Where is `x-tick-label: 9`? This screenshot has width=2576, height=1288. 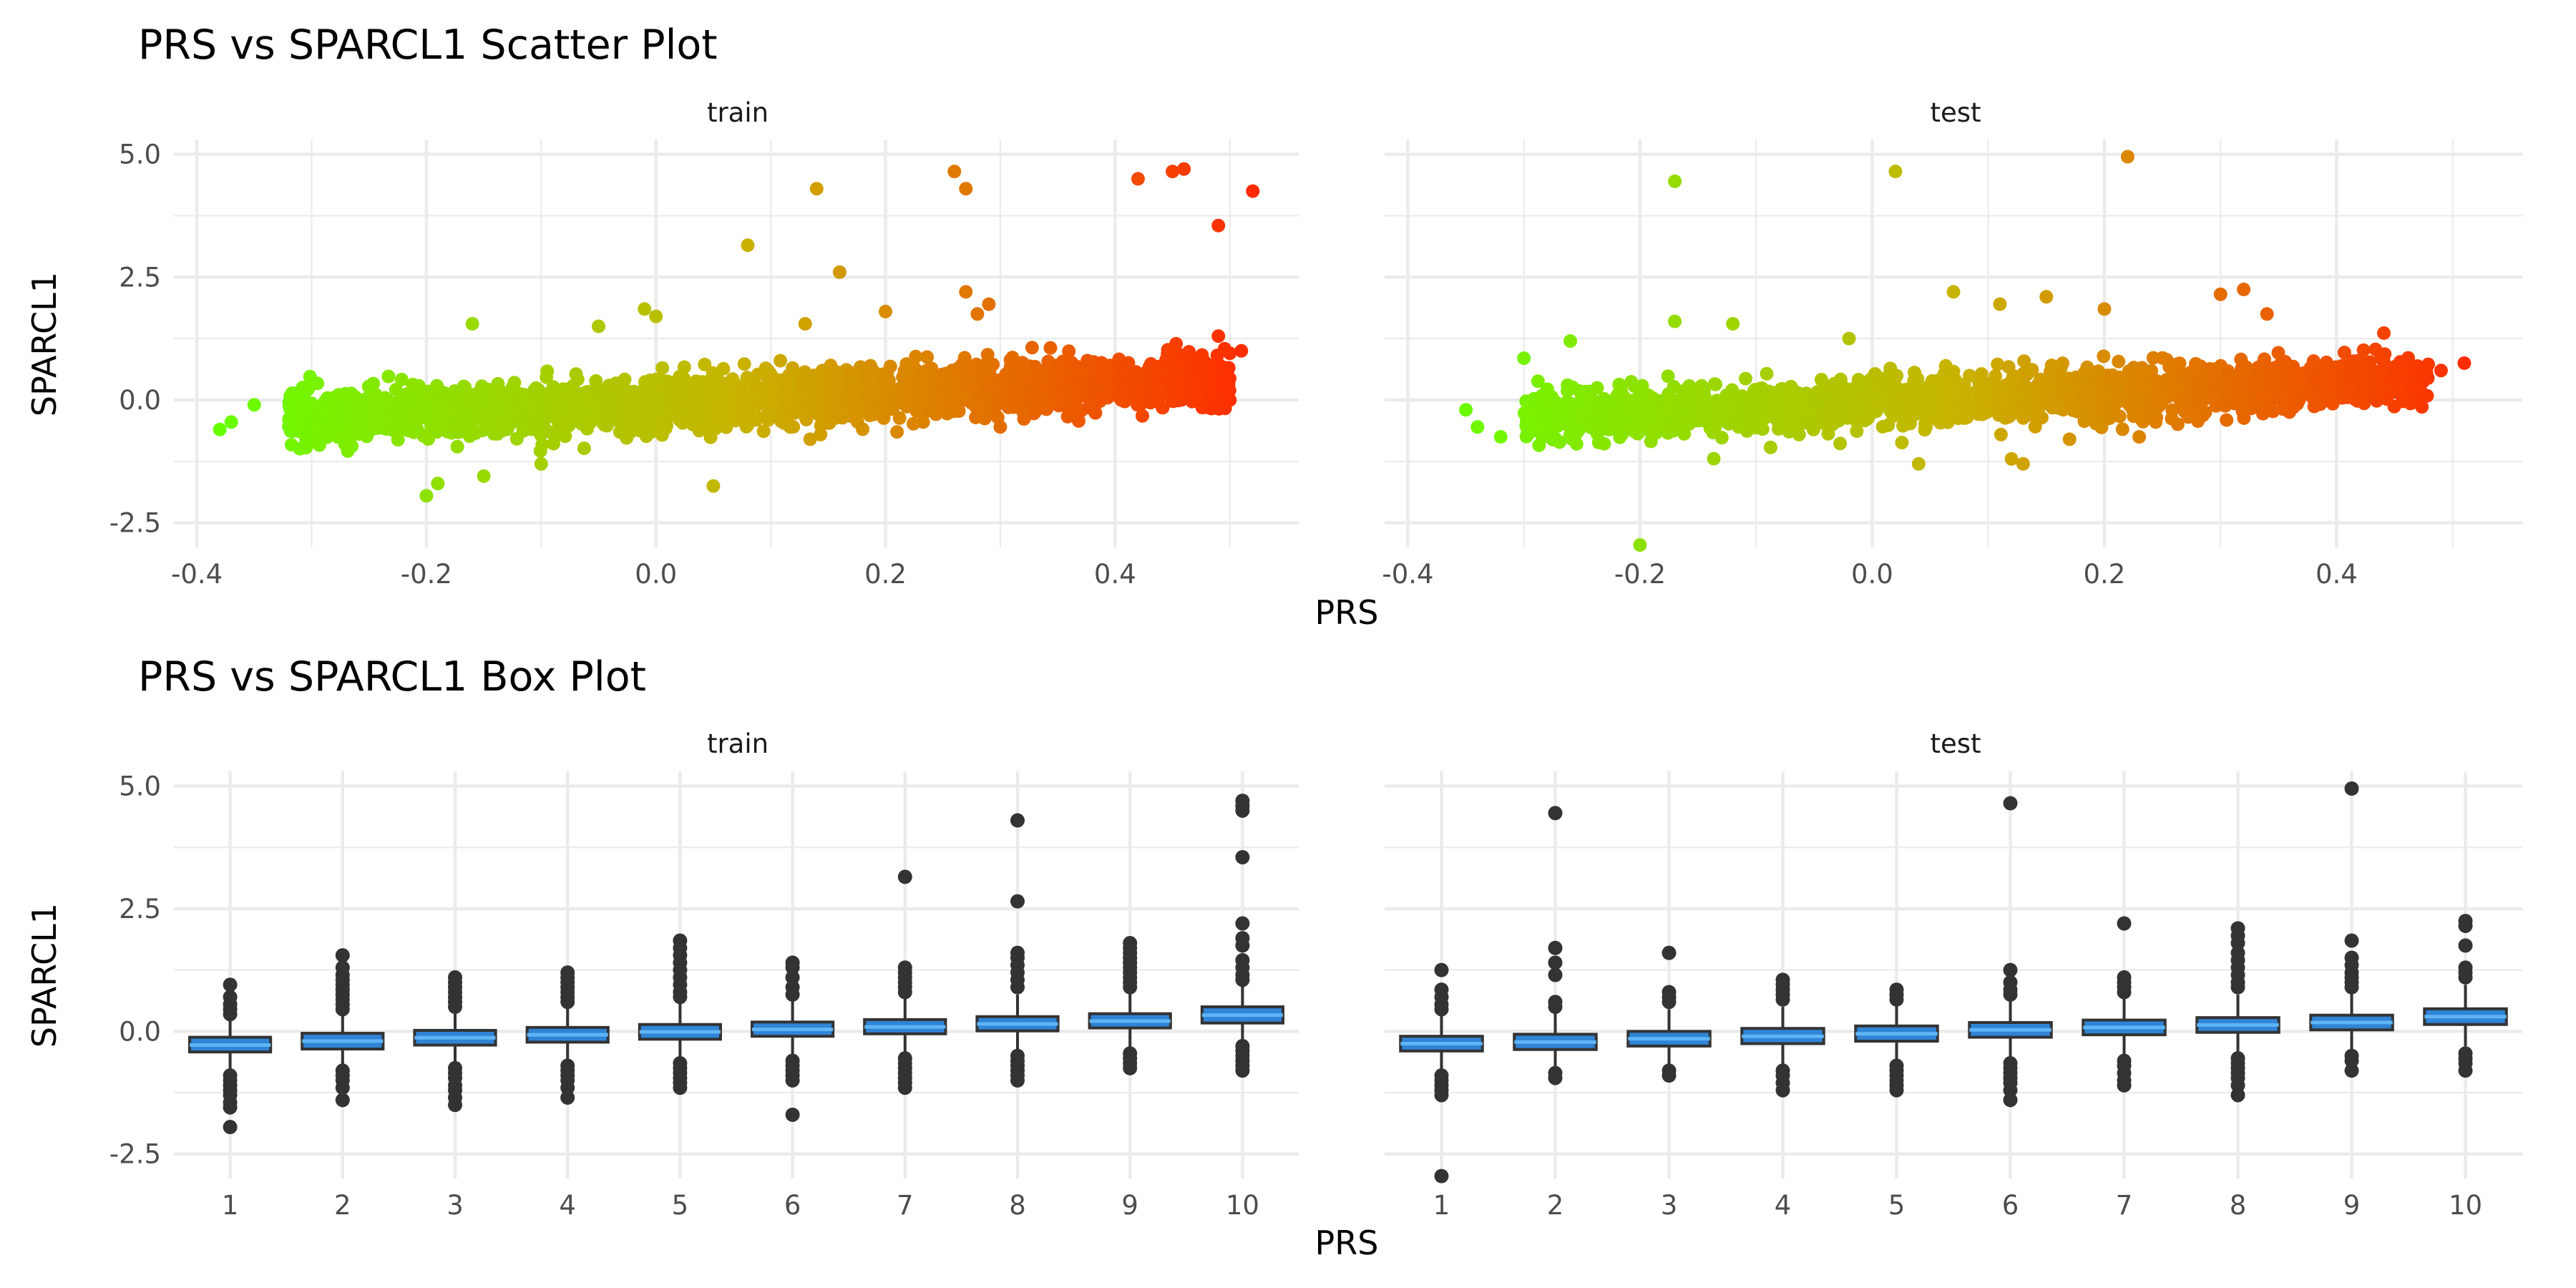 x-tick-label: 9 is located at coordinates (2352, 1205).